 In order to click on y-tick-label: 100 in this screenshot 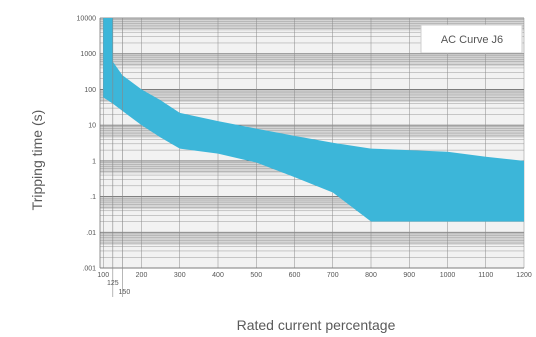, I will do `click(90, 90)`.